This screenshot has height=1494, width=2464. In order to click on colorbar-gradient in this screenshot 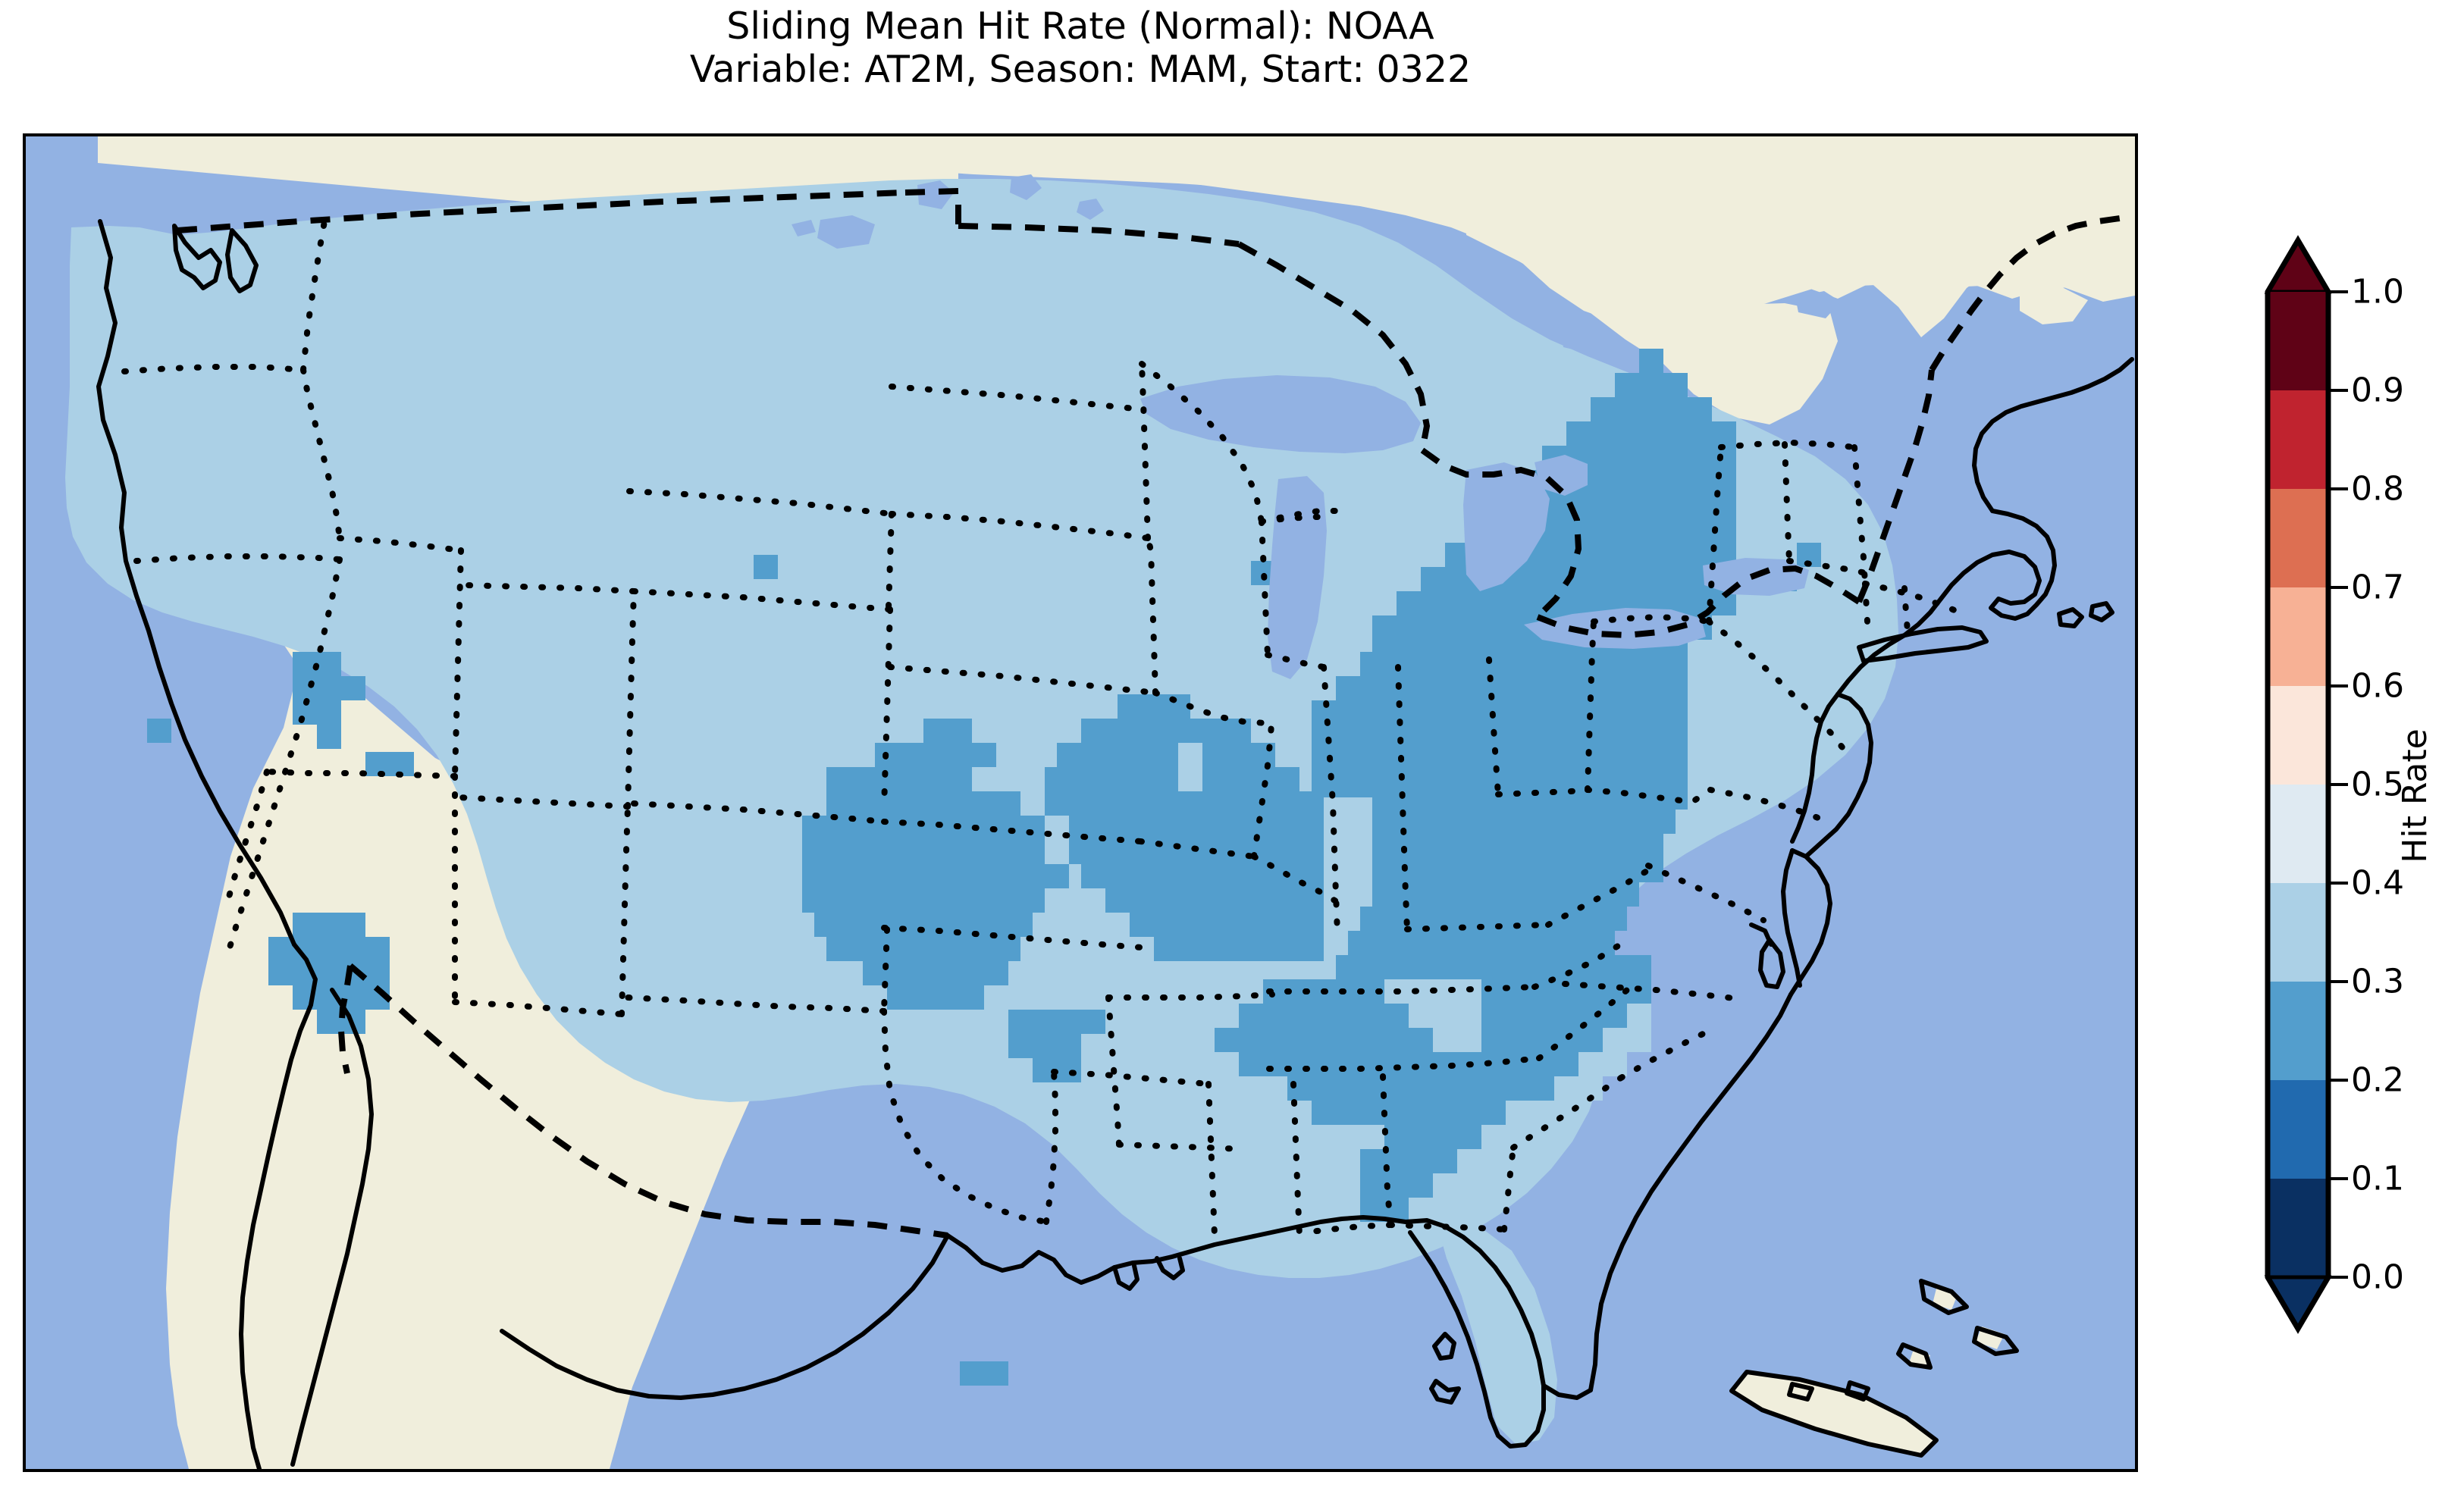, I will do `click(2298, 784)`.